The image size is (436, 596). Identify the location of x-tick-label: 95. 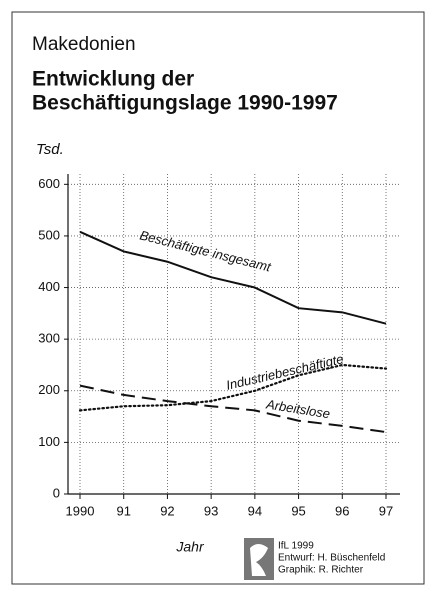
(298, 510).